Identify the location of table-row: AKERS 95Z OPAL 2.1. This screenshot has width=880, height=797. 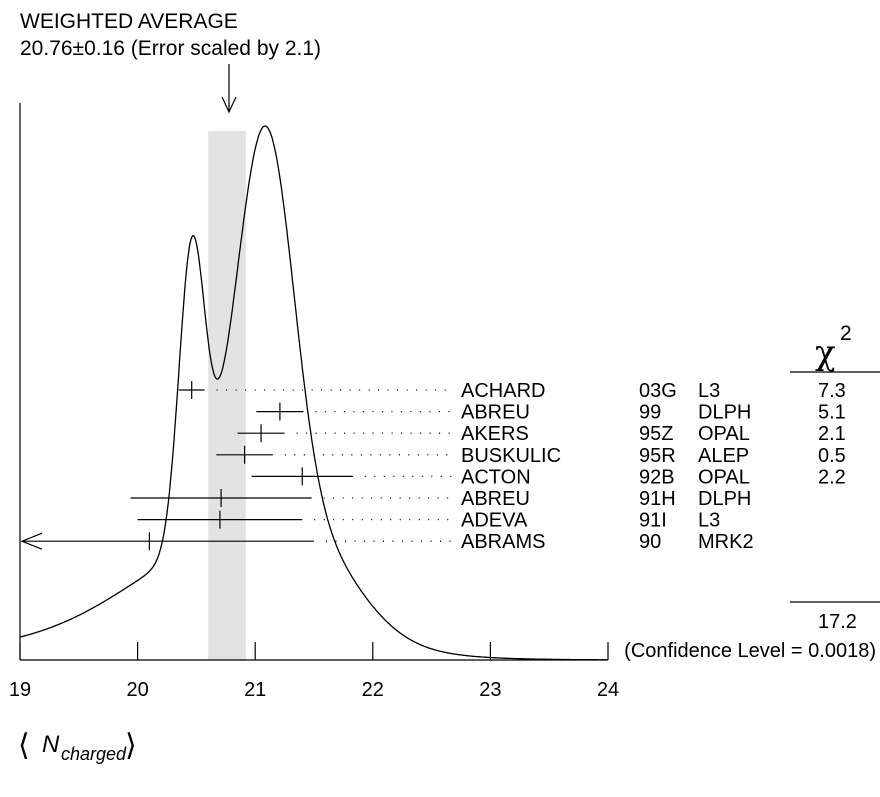
(653, 434).